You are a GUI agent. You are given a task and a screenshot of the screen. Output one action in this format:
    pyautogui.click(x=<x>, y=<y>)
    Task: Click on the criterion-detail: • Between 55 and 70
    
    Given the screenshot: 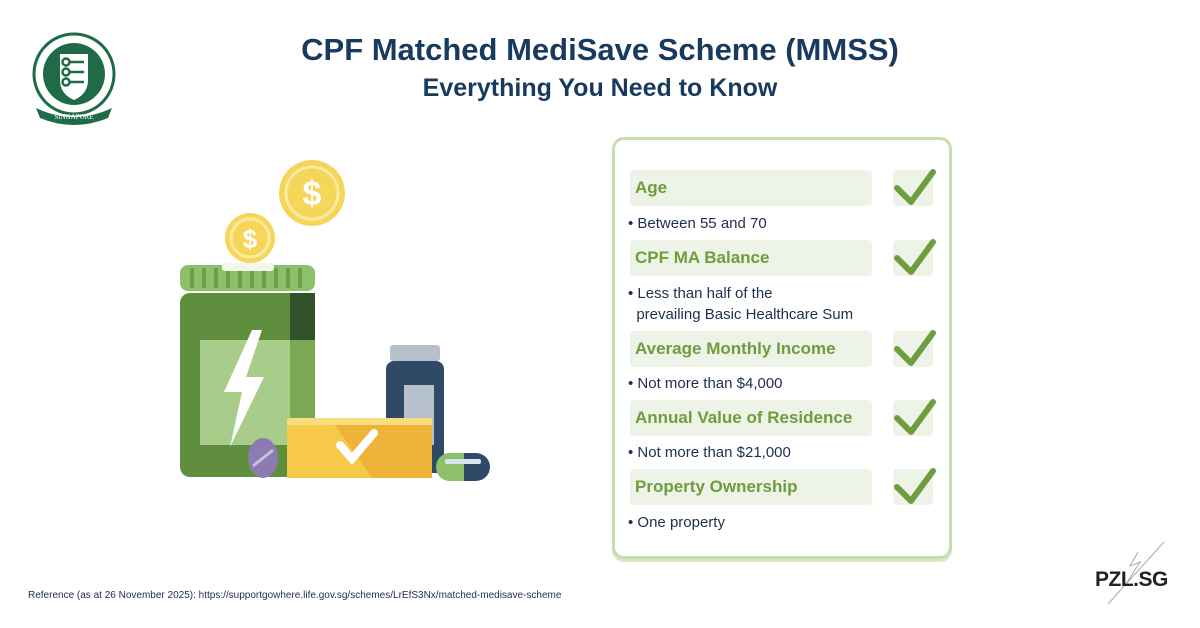 What is the action you would take?
    pyautogui.click(x=697, y=223)
    